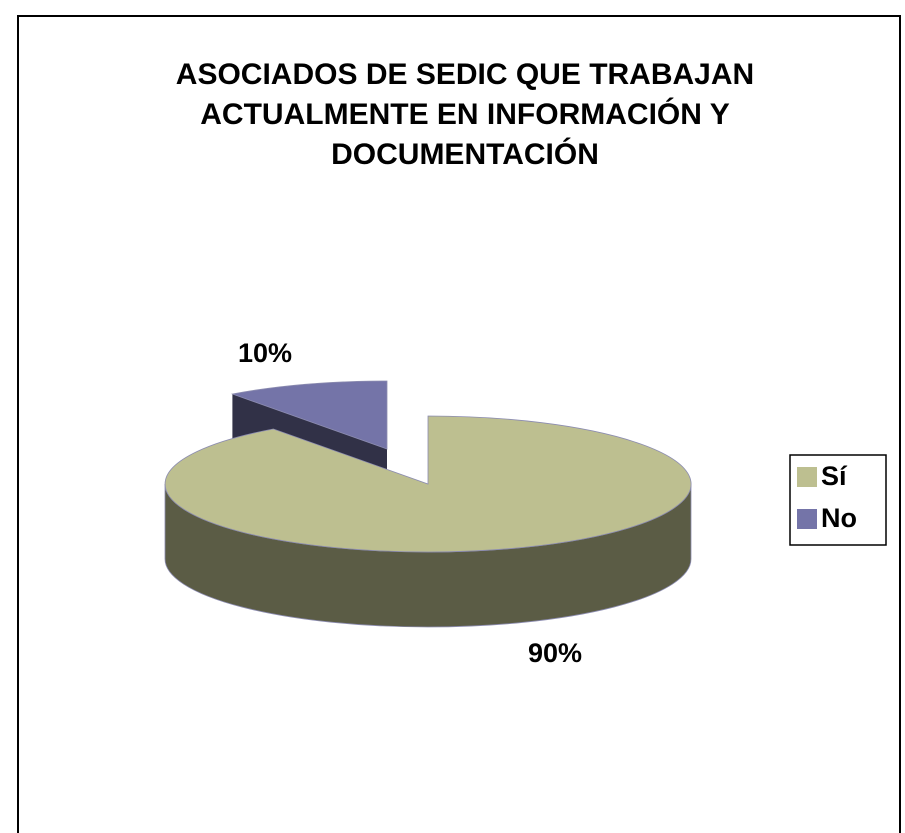  I want to click on pie-slice, so click(428, 521).